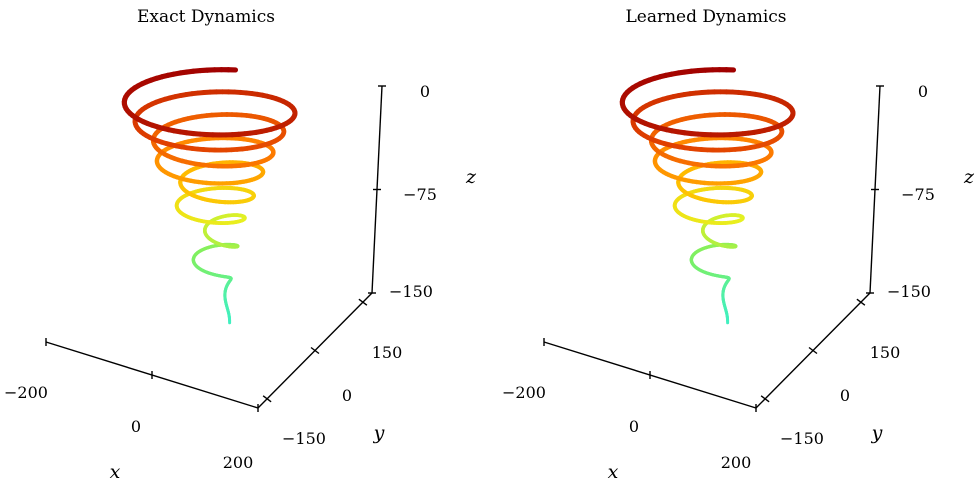 This screenshot has height=486, width=977. I want to click on chart-title: Learned Dynamics, so click(705, 17).